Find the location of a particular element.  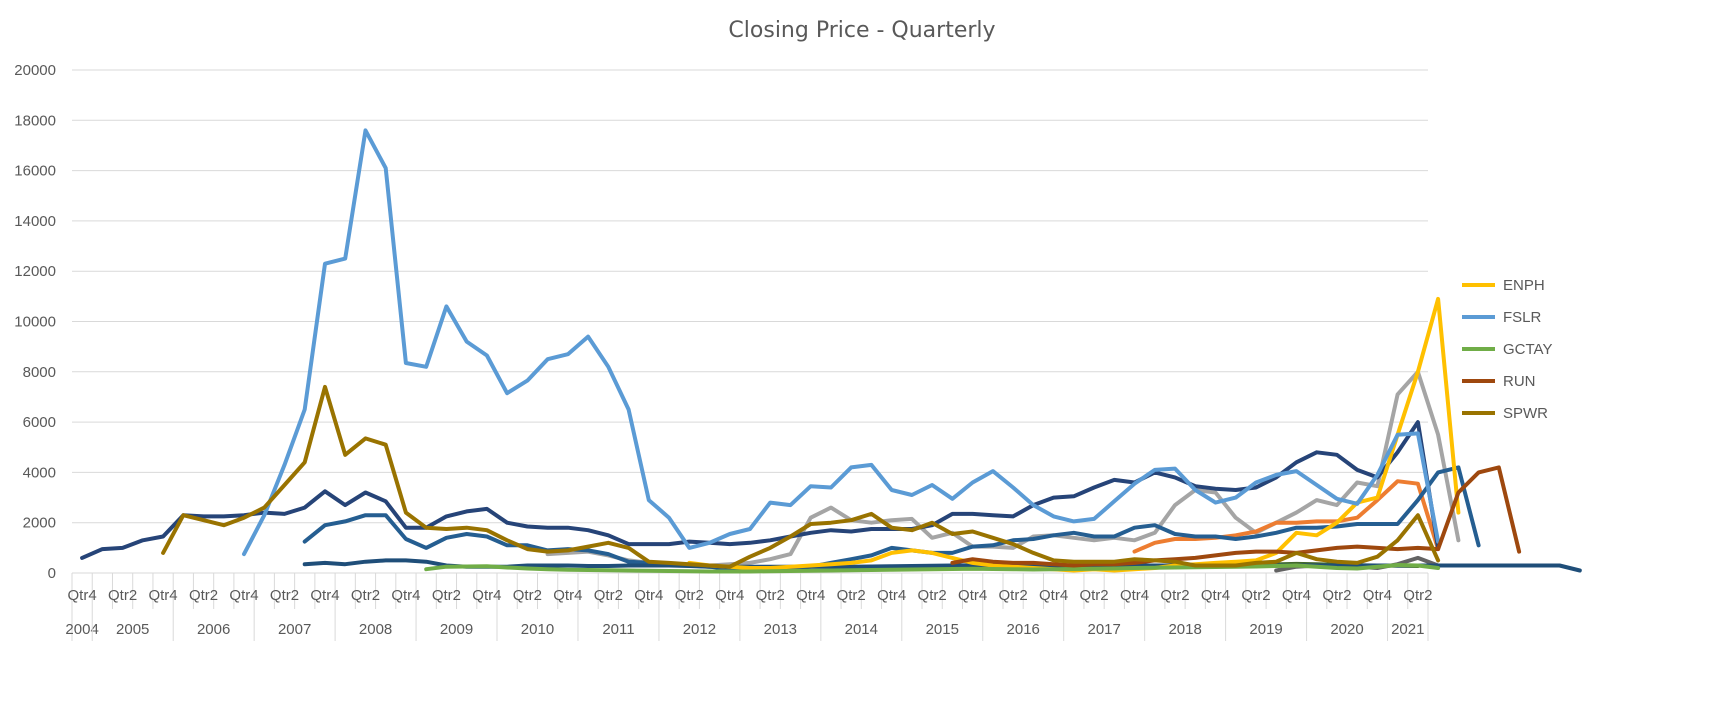

y-tick-label: 2000 is located at coordinates (39, 523).